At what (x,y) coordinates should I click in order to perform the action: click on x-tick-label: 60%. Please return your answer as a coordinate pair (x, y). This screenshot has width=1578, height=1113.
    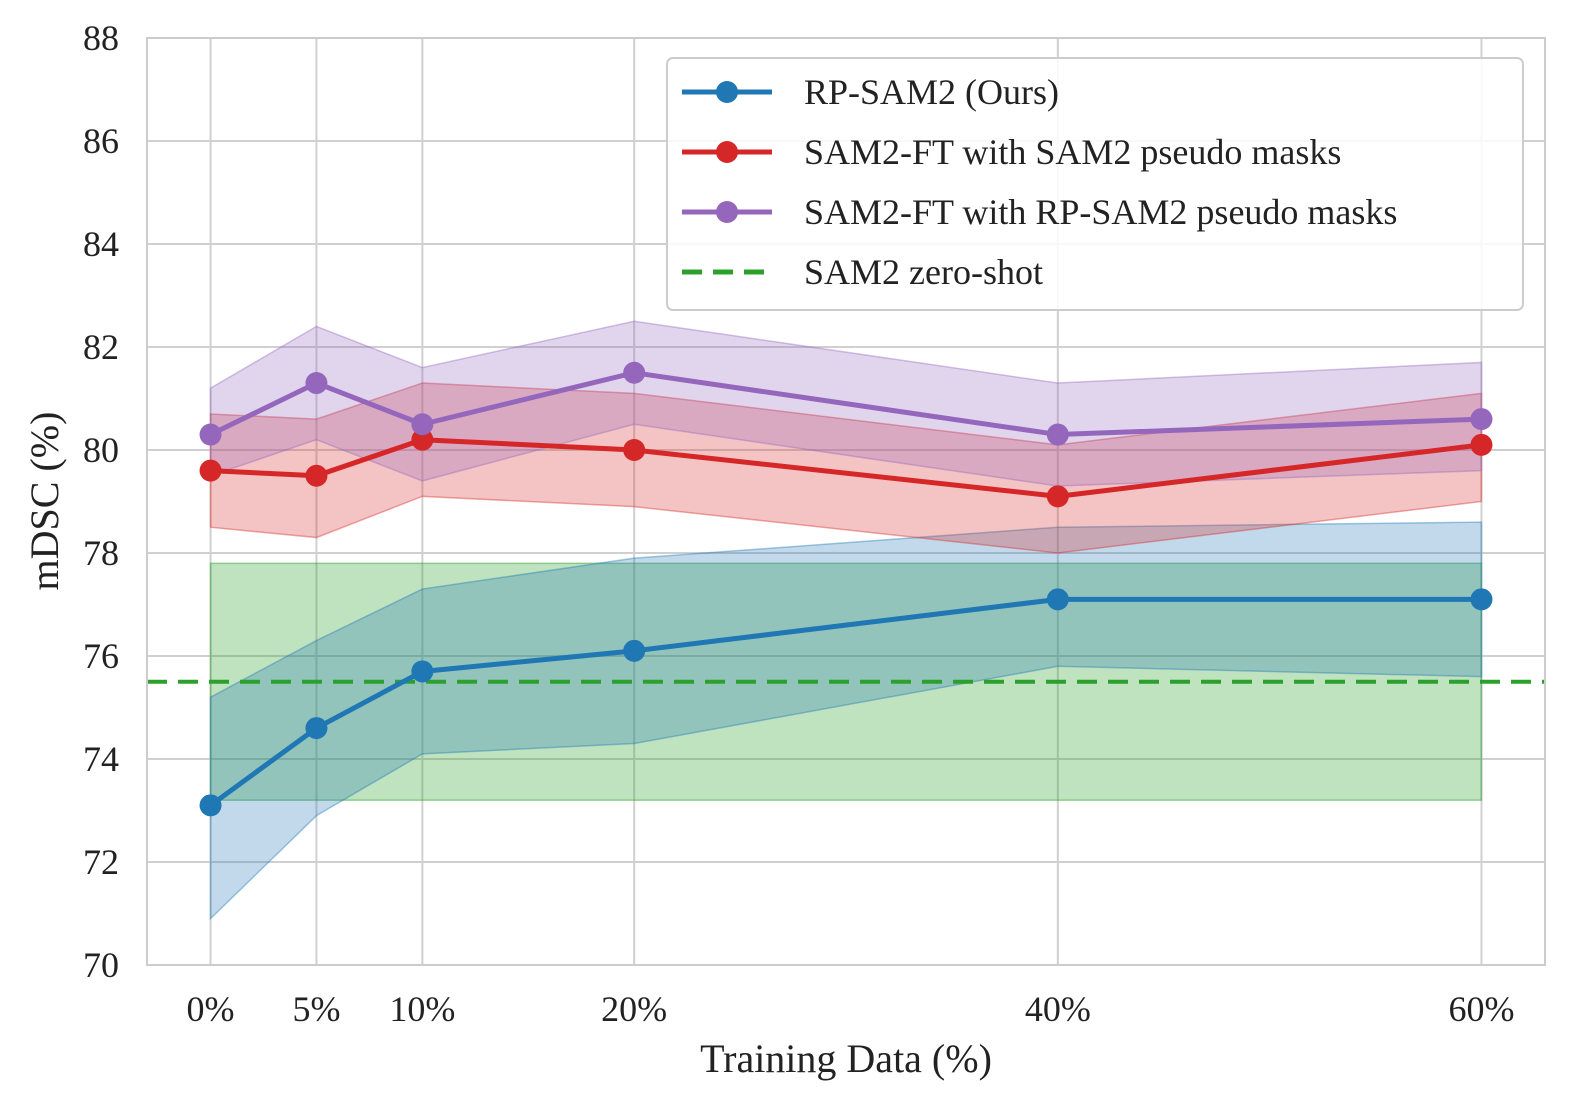
    Looking at the image, I should click on (1481, 1009).